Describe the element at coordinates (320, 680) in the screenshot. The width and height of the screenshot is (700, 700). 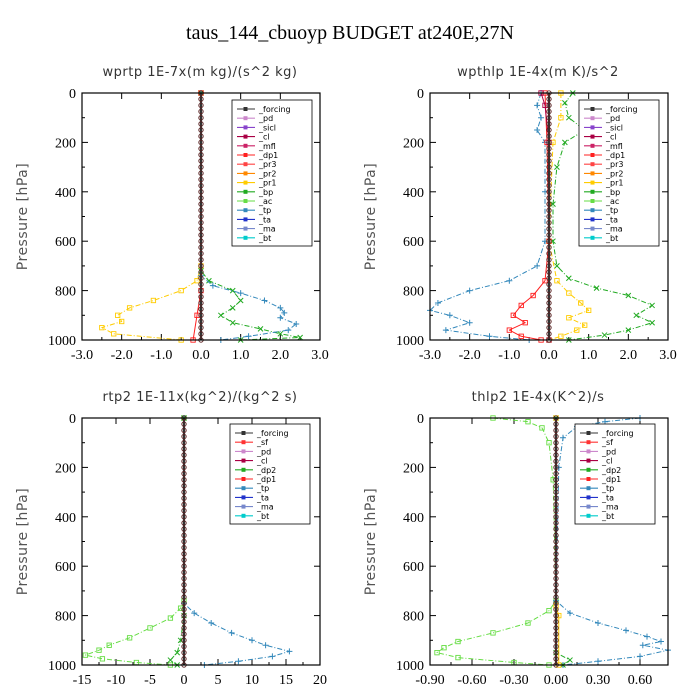
I see `x-tick-label: 20` at that location.